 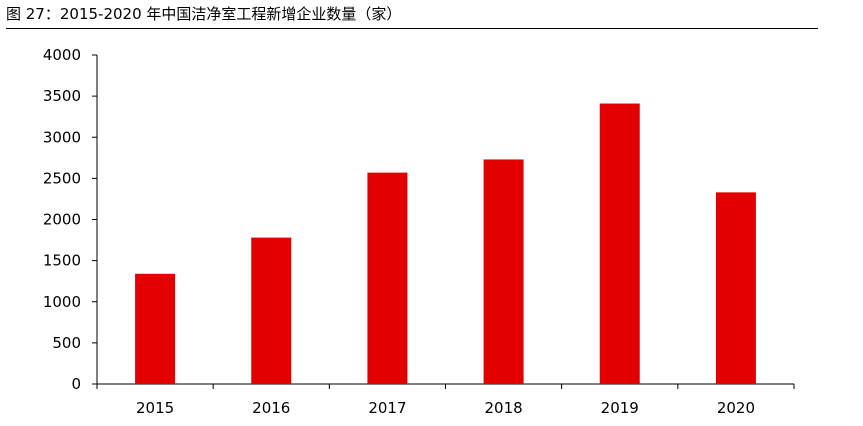 I want to click on y-tick-label: 2500, so click(x=62, y=178).